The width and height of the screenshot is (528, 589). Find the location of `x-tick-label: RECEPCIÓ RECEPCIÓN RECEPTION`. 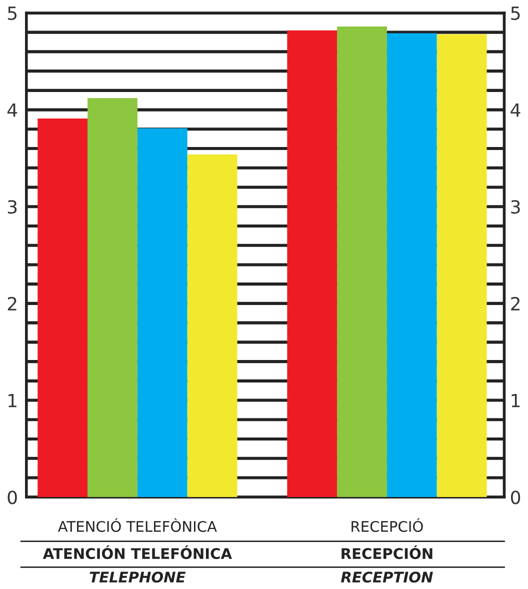

x-tick-label: RECEPCIÓ RECEPCIÓN RECEPTION is located at coordinates (387, 550).